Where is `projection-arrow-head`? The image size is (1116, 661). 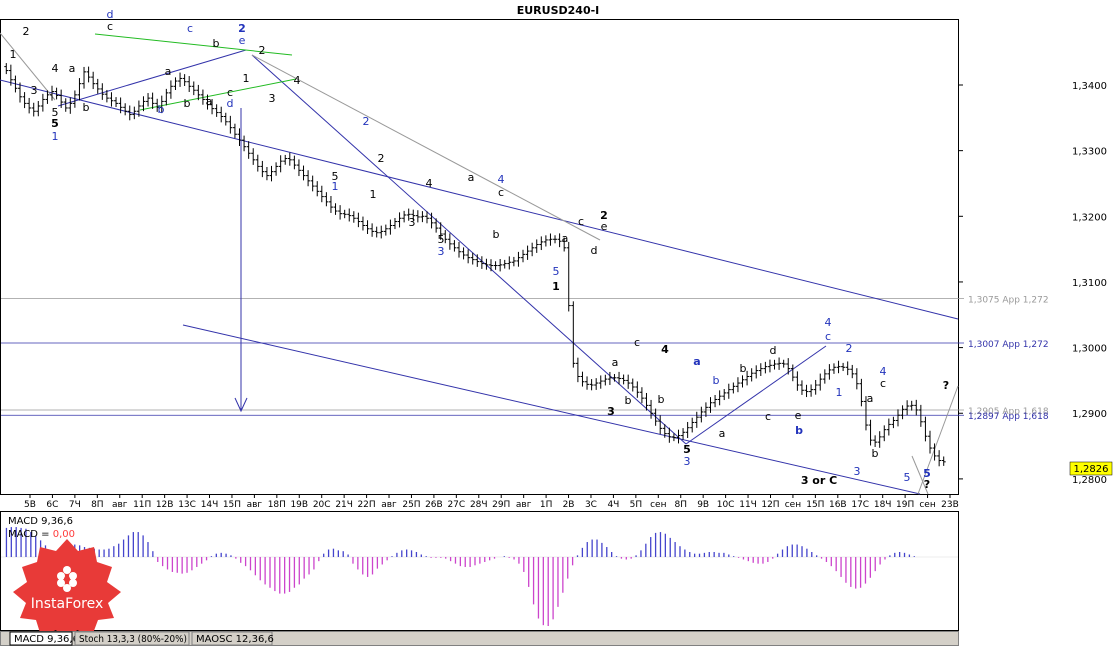
projection-arrow-head is located at coordinates (241, 405).